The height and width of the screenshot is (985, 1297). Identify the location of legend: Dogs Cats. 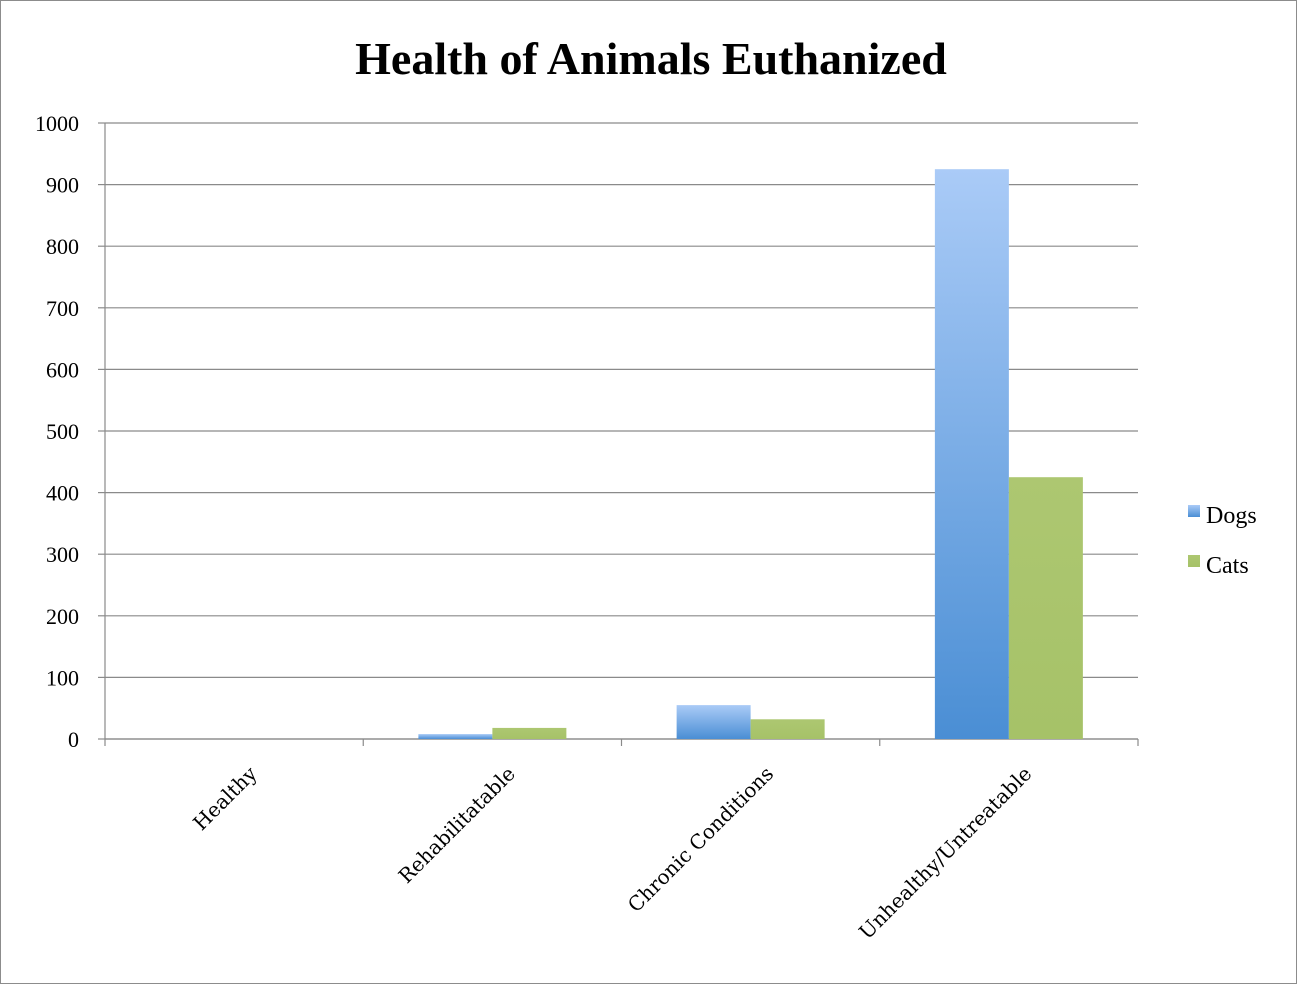
(1222, 541).